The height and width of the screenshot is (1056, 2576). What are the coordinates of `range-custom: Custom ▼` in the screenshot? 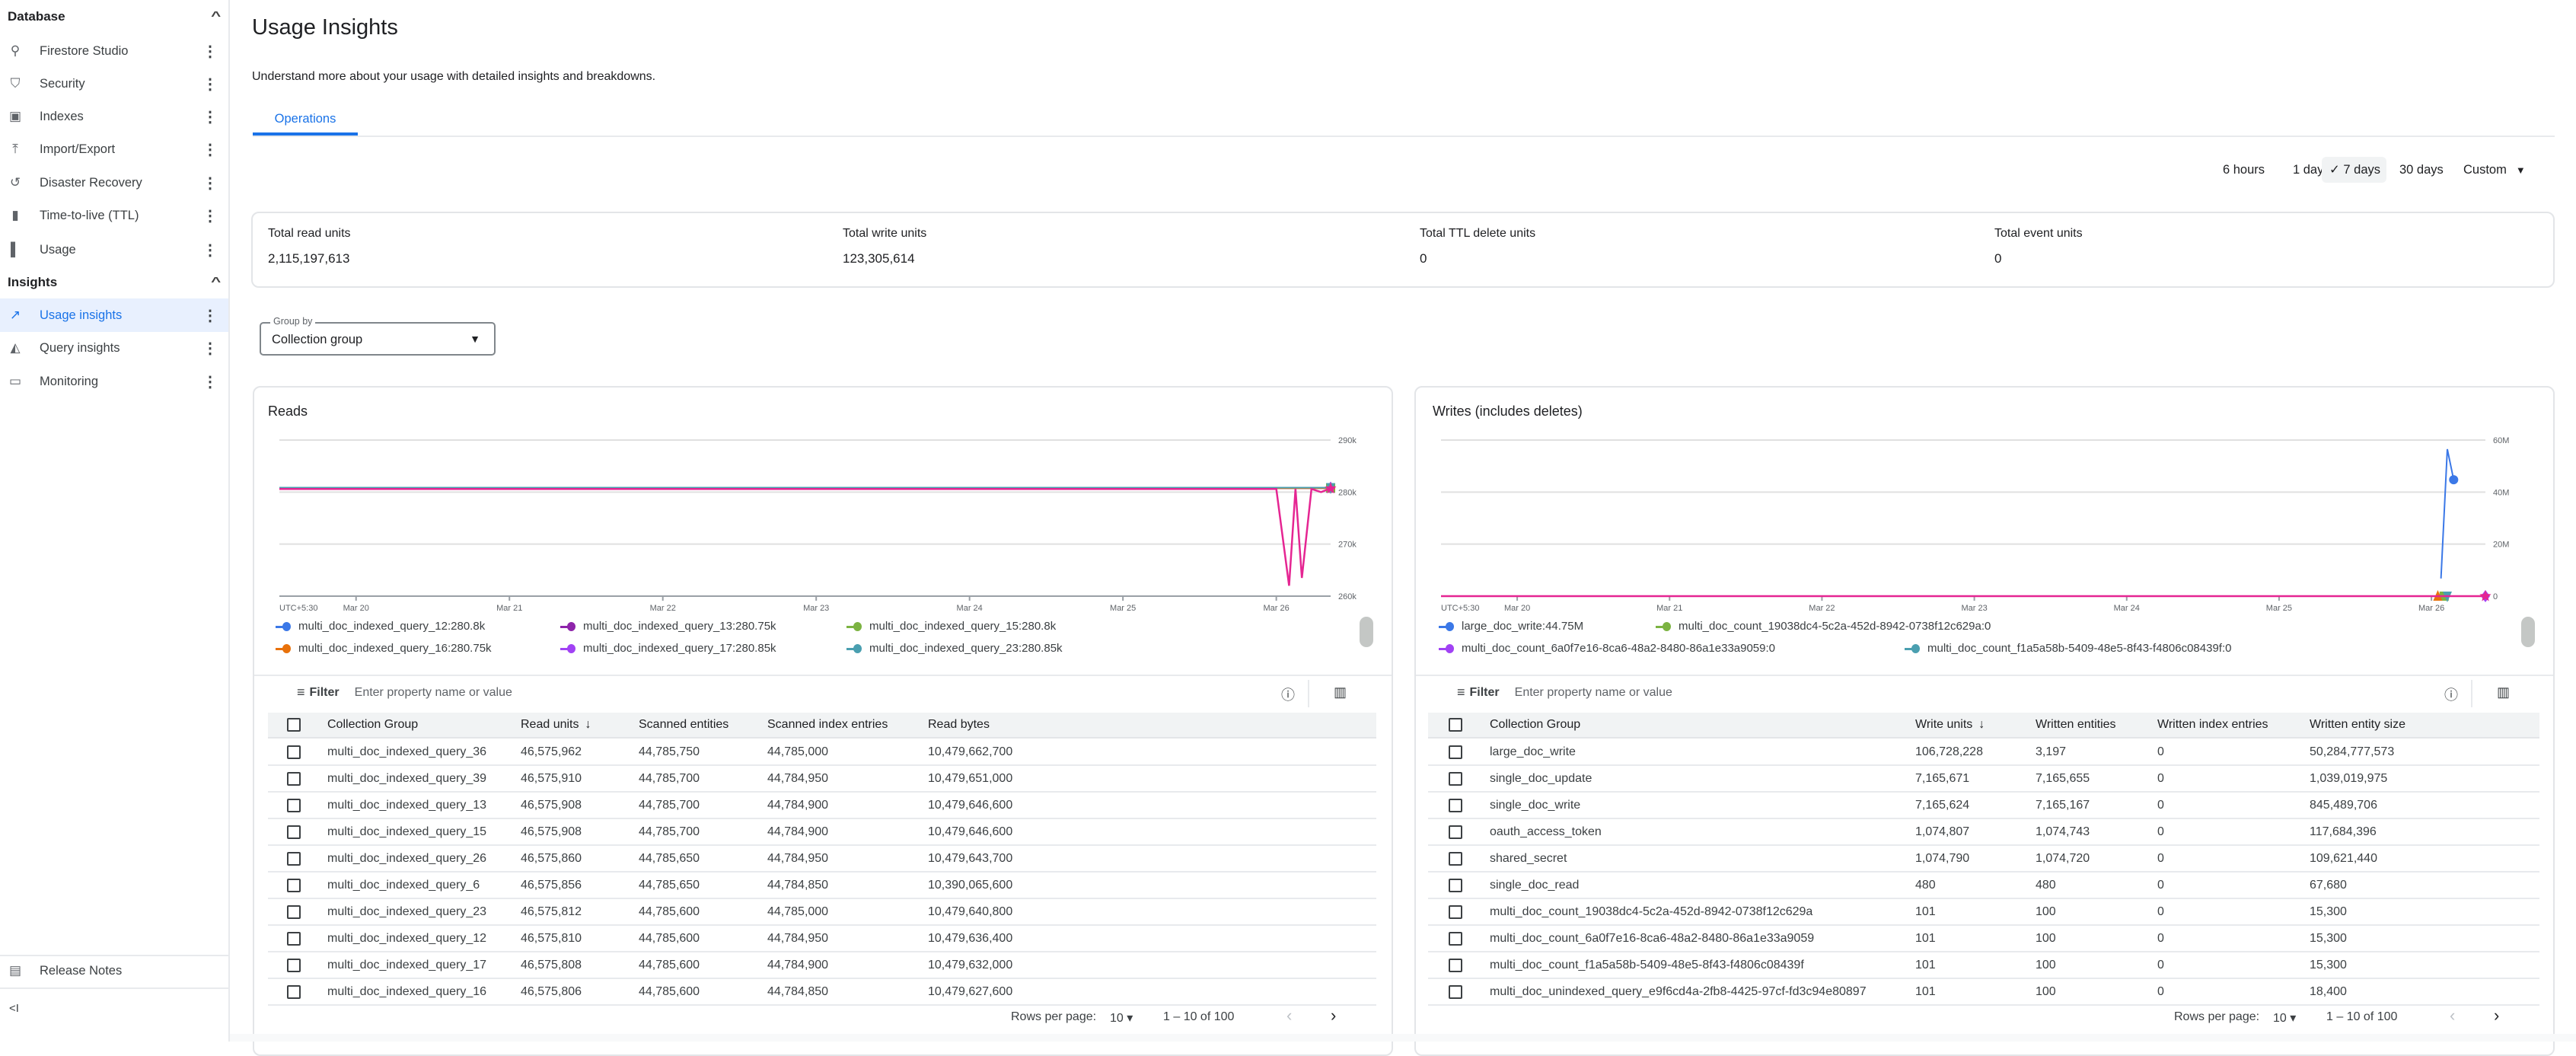 It's located at (2494, 170).